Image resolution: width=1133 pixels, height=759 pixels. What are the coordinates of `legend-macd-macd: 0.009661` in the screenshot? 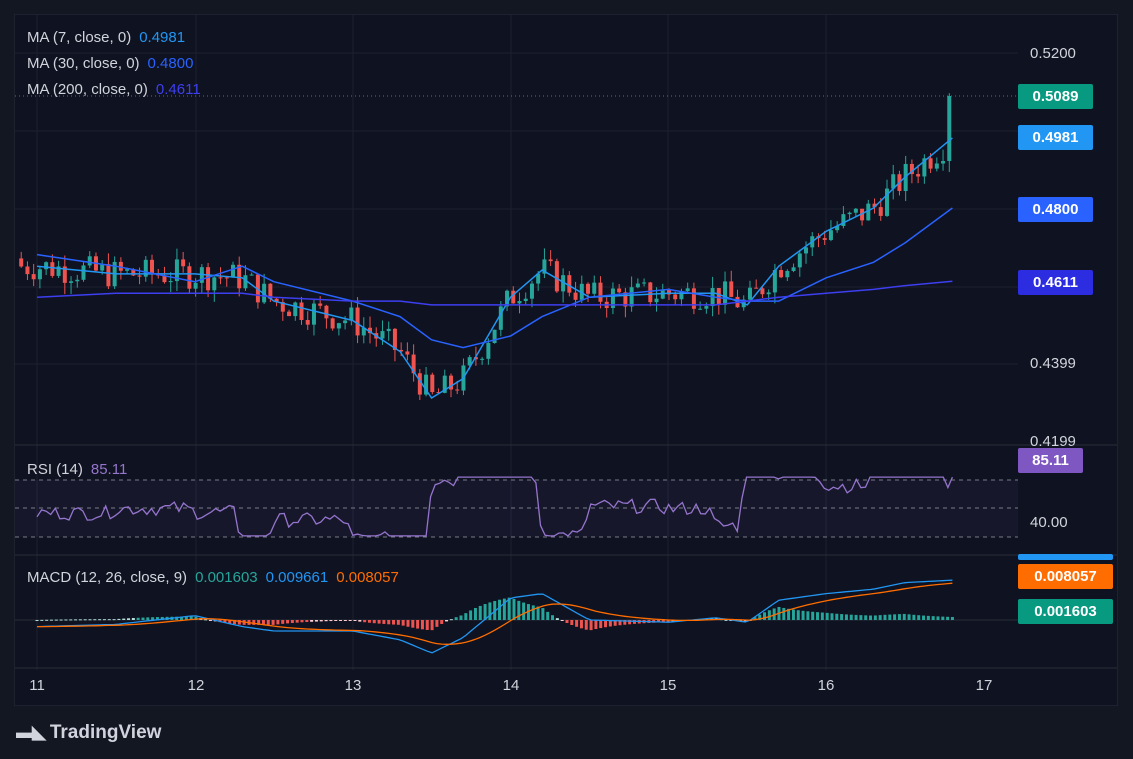 It's located at (297, 577).